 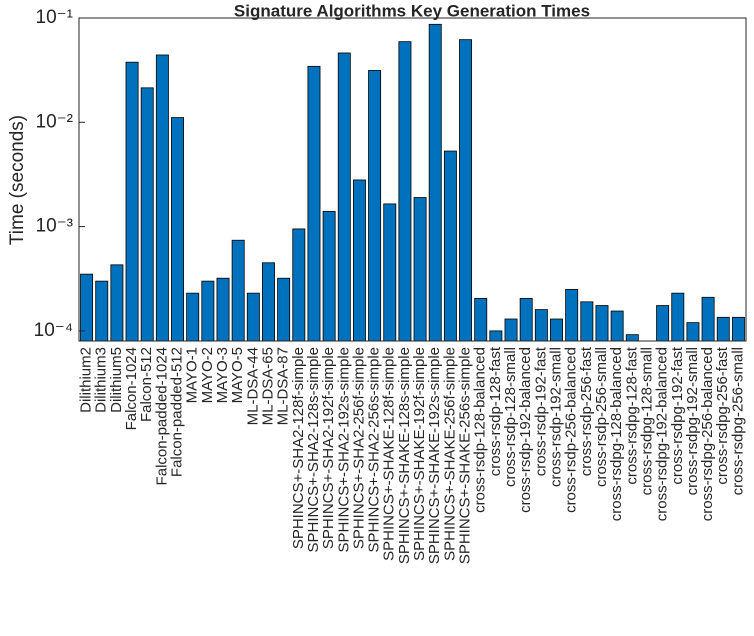 I want to click on x-tick-label: MAYO-3, so click(x=222, y=375).